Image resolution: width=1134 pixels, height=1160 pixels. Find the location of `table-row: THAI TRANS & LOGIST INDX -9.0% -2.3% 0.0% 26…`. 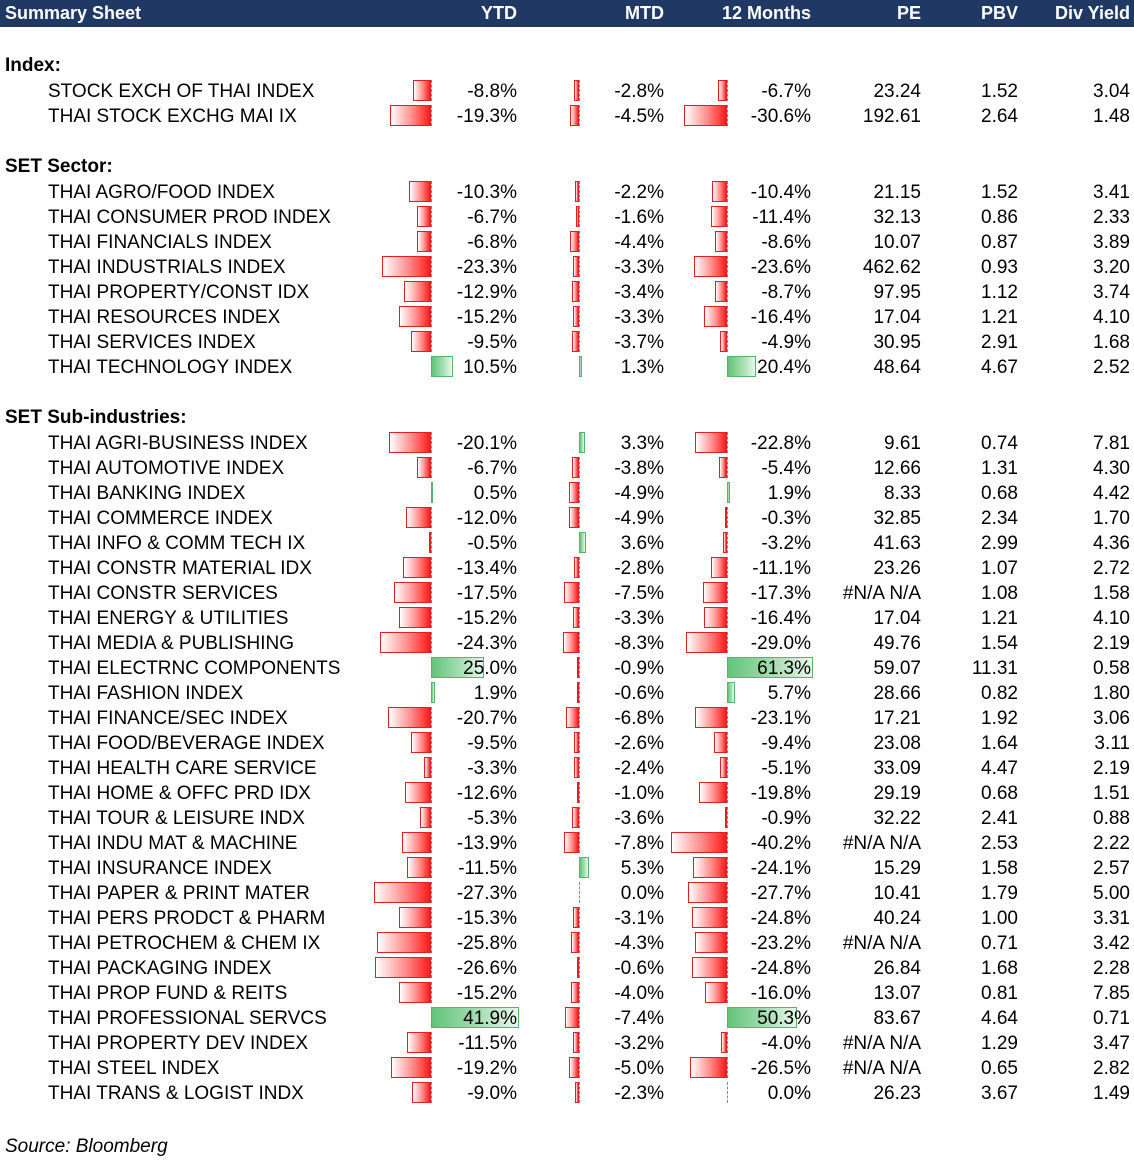

table-row: THAI TRANS & LOGIST INDX -9.0% -2.3% 0.0% 26… is located at coordinates (567, 1093).